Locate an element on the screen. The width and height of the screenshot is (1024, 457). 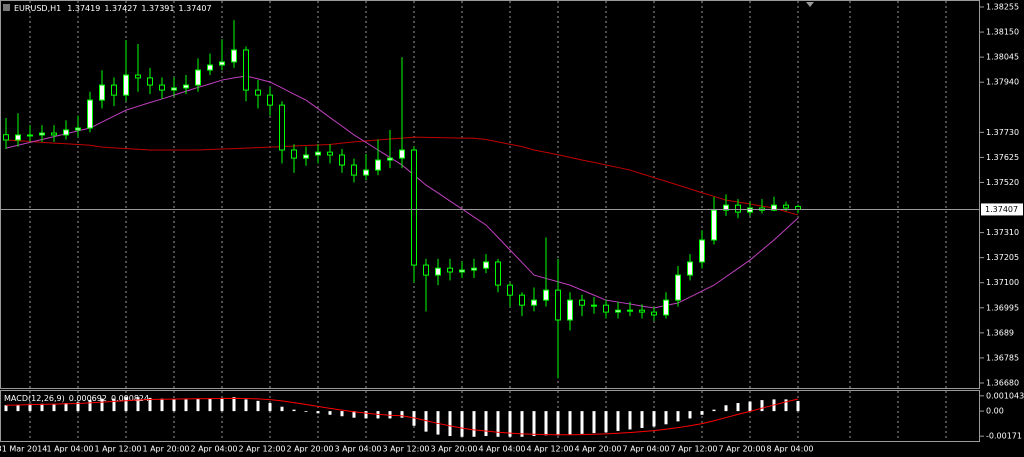
indicator-line is located at coordinates (402, 416).